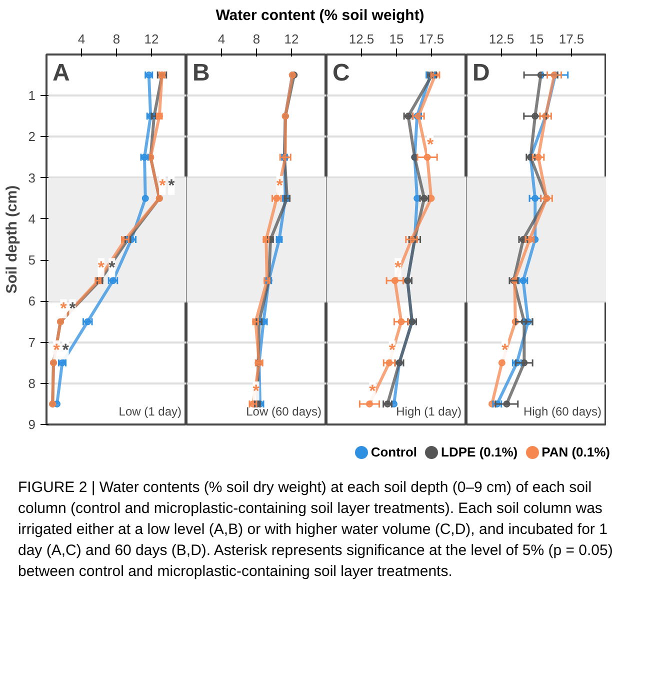 This screenshot has height=687, width=663. I want to click on caption: FIGURE 2 | Water contents (% soil dry weight) at each soil depth (0–9 cm) of each soil column (control and microplastic-containing soil layer treatments). Each soil column was irrigated either at a low level (A,B) or with higher water volume (C,D), and incubated for 1 day (A,C) and 60 days (B,D). Asterisk represents significance at the level of 5% (p = 0.05) between control and microplastic-containing soil layer treatments., so click(316, 530).